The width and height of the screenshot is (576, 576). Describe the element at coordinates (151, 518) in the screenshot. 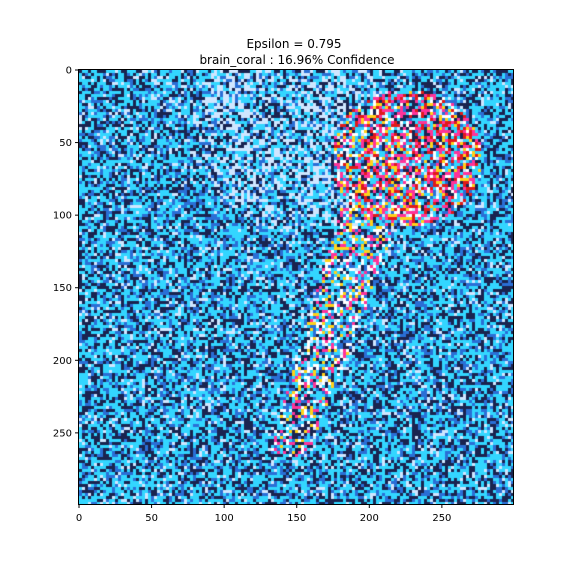

I see `x-tick-label: 50` at that location.